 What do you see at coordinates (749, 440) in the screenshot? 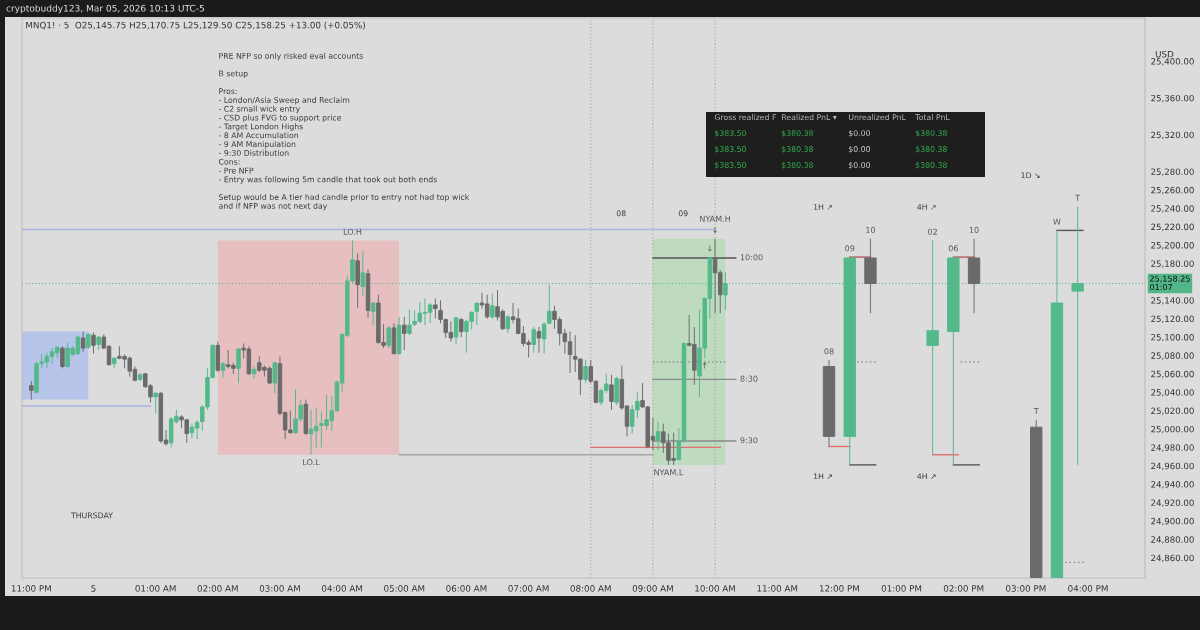
I see `series-label: 9:30` at bounding box center [749, 440].